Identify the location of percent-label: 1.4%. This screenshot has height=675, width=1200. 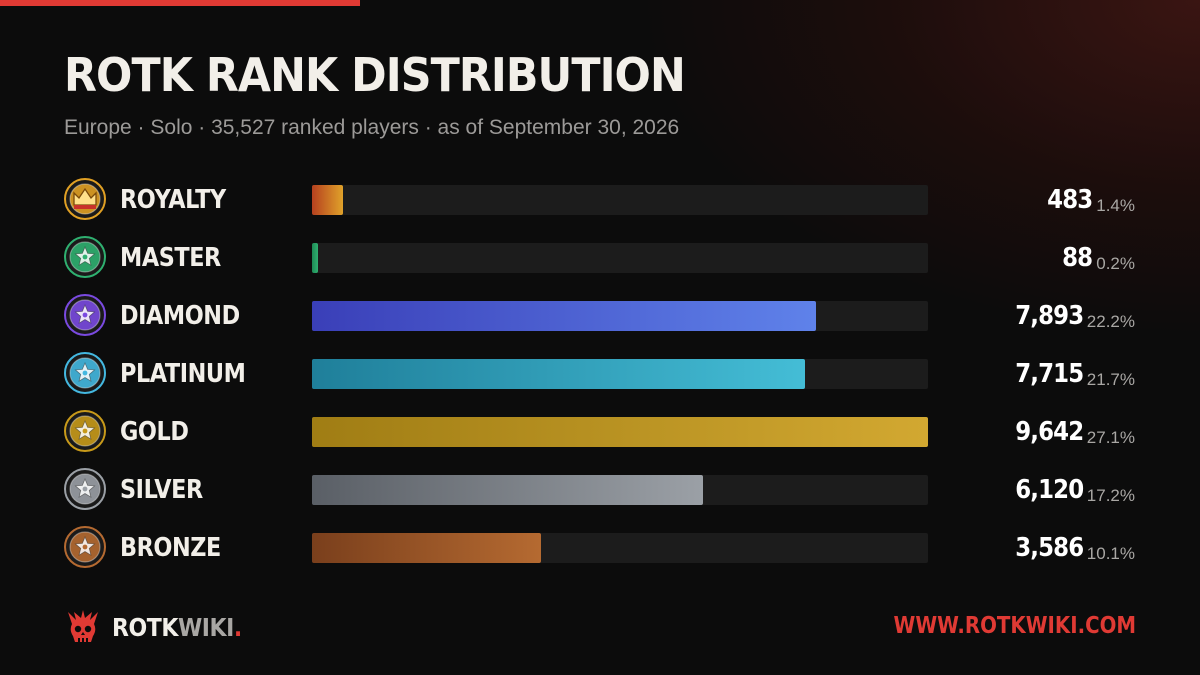
(1115, 205).